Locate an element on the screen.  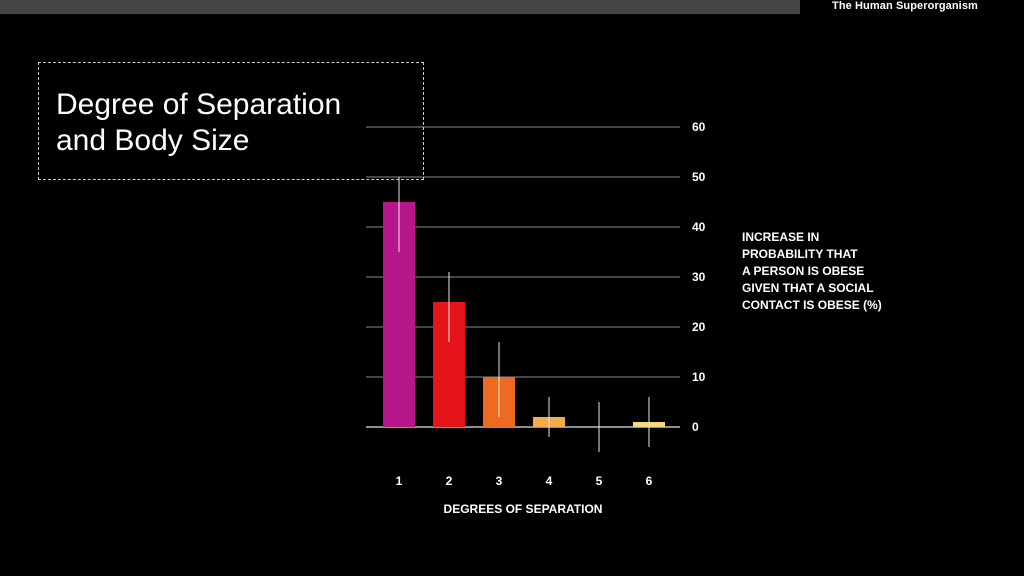
x-axis-label: DEGREES OF SEPARATION is located at coordinates (523, 509).